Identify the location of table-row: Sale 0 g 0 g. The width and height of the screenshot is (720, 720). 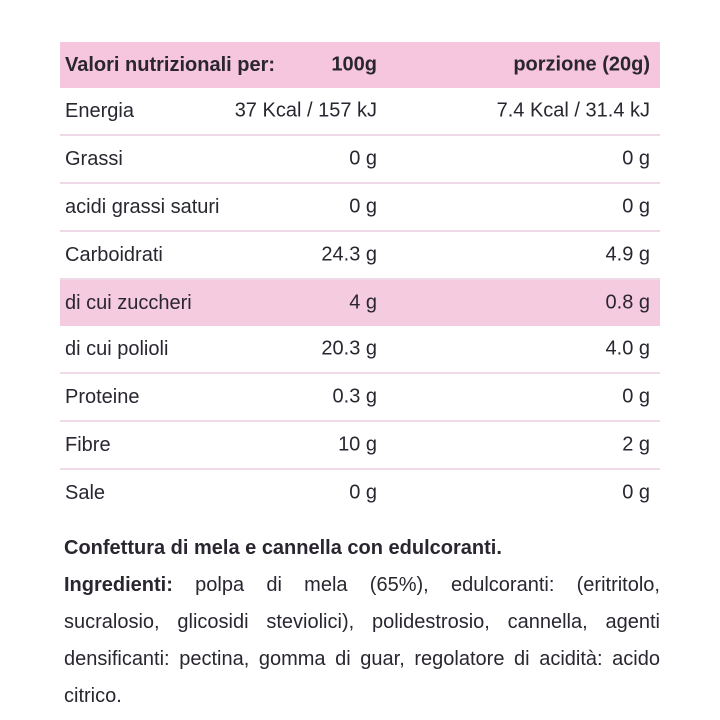
(360, 493).